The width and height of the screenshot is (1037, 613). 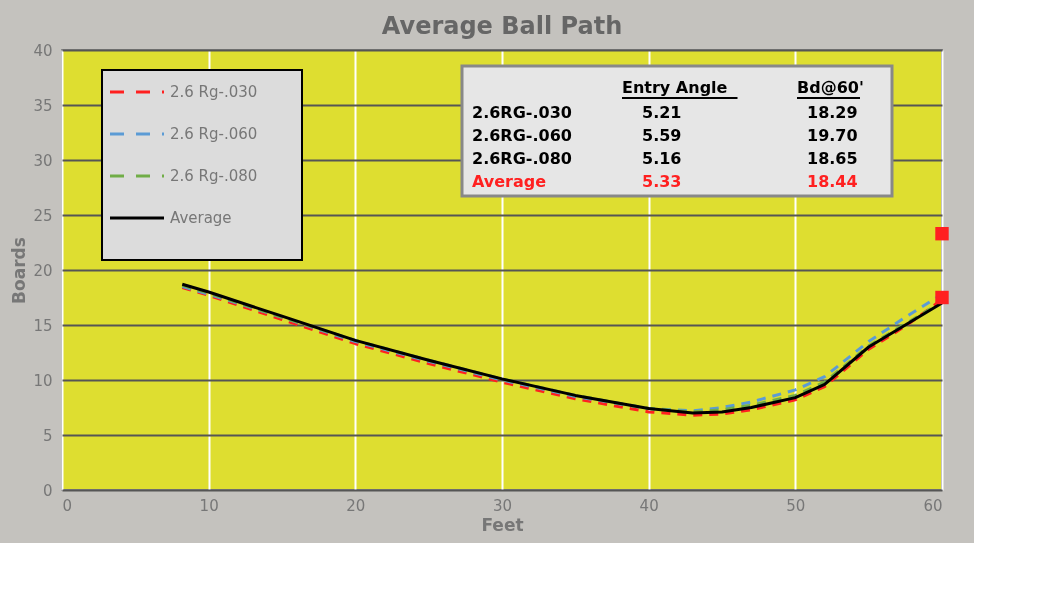 I want to click on x-tick-label: 20, so click(x=356, y=505).